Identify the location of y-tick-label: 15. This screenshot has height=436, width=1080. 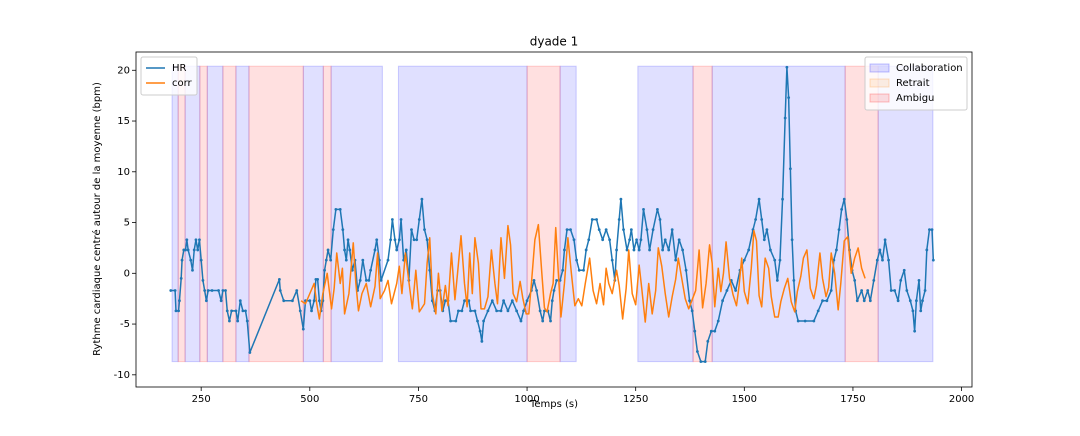
(123, 121).